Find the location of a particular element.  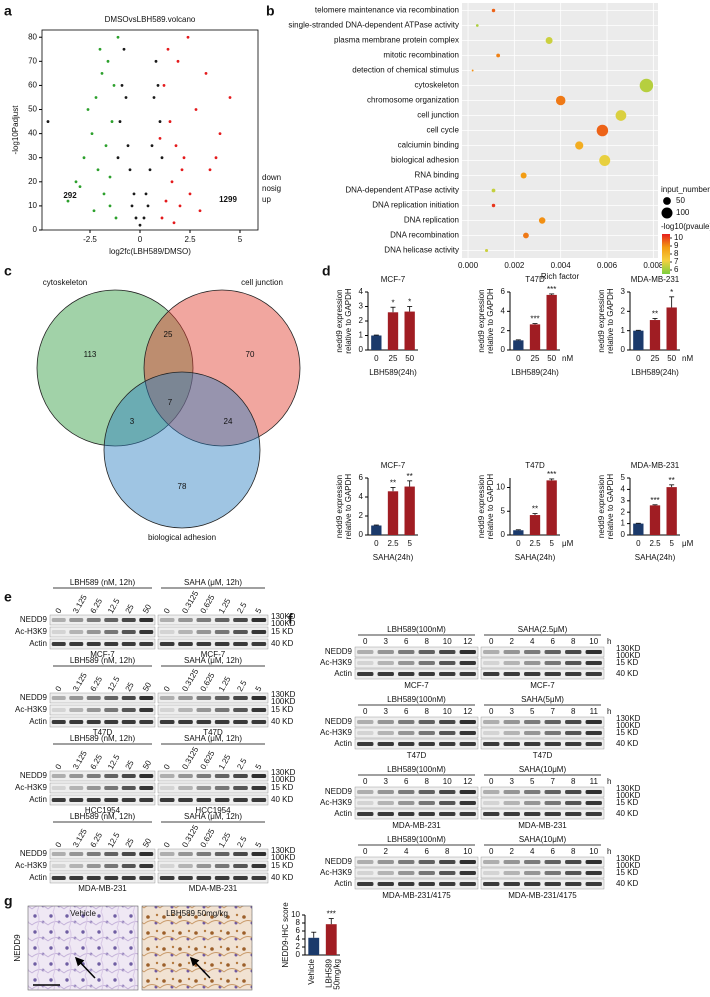

y-axis-label: -log10Padjust is located at coordinates (15, 130).